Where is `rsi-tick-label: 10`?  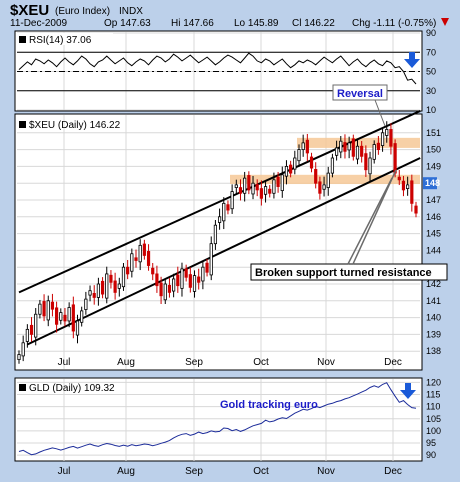
rsi-tick-label: 10 is located at coordinates (431, 110).